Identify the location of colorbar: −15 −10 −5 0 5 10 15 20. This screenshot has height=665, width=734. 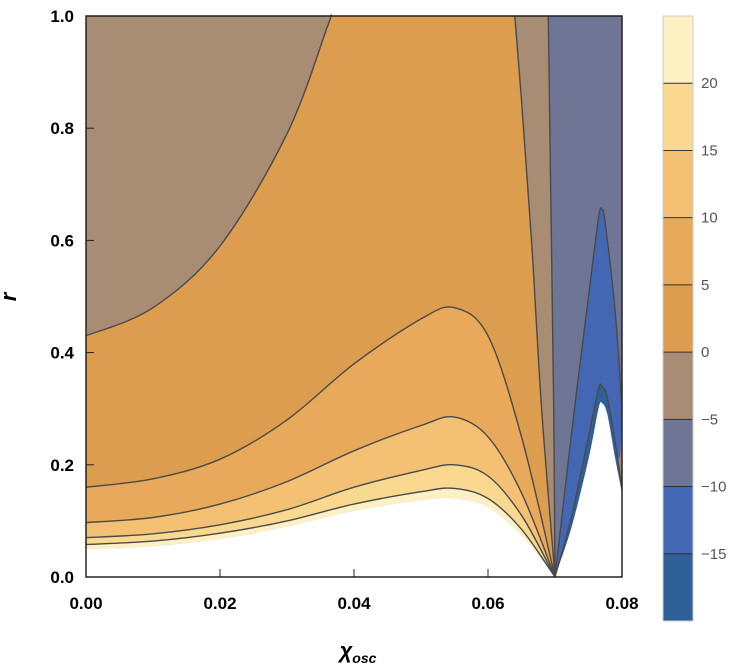
(694, 318).